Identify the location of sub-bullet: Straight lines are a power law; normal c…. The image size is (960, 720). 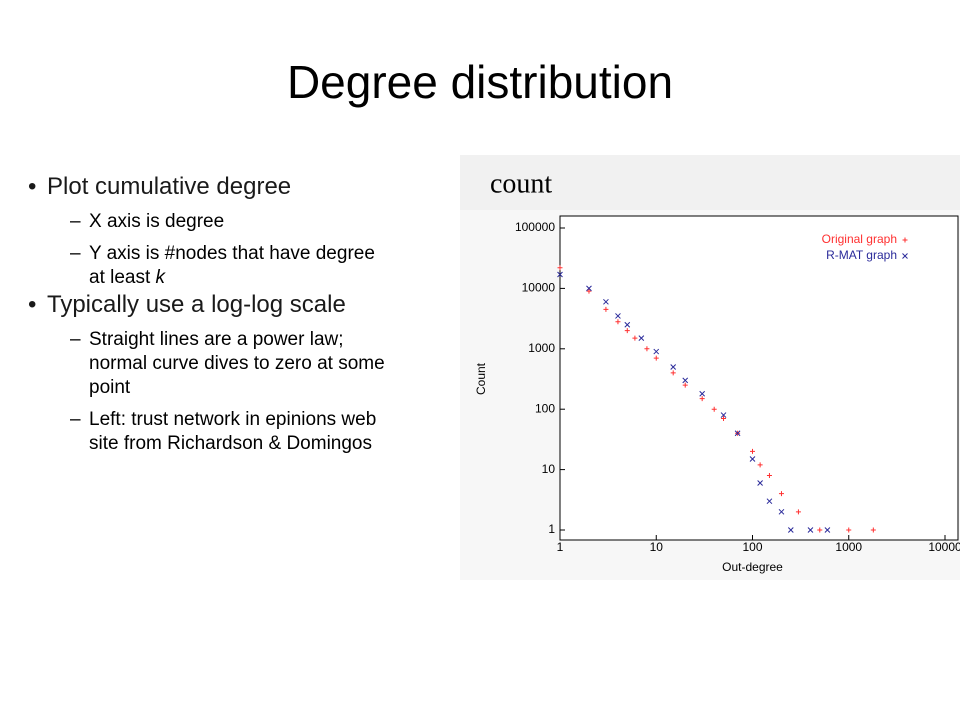
(229, 364).